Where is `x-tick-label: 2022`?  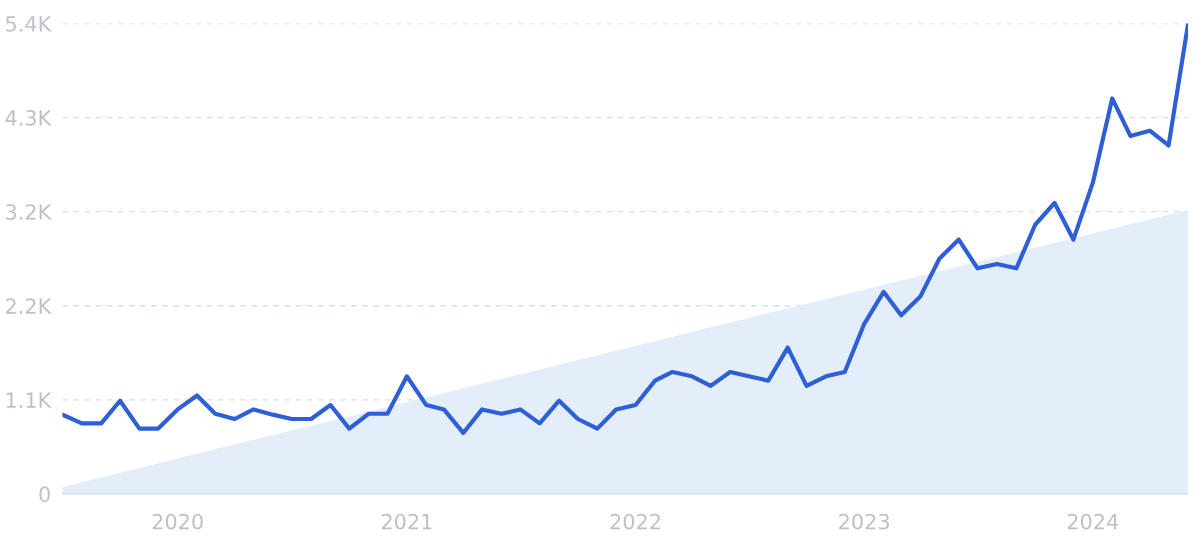 x-tick-label: 2022 is located at coordinates (635, 521).